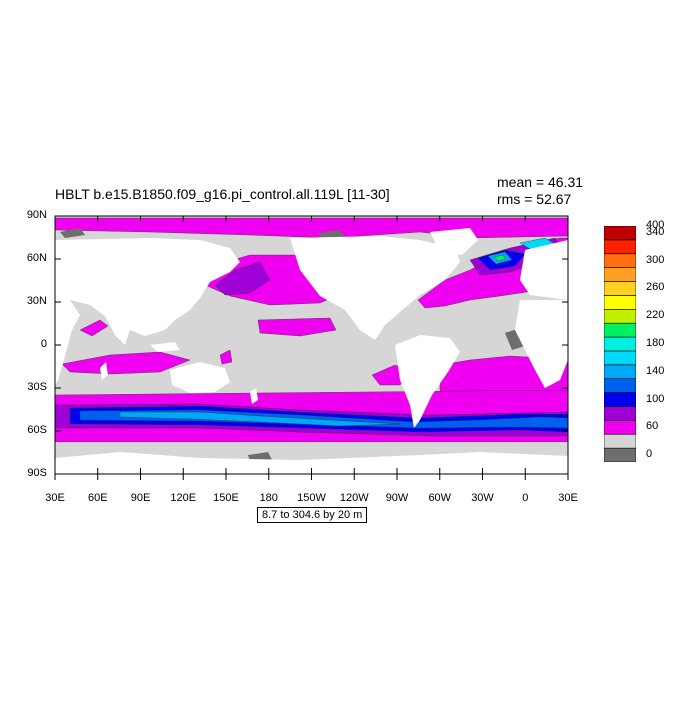  What do you see at coordinates (655, 315) in the screenshot?
I see `colorbar-label: 220` at bounding box center [655, 315].